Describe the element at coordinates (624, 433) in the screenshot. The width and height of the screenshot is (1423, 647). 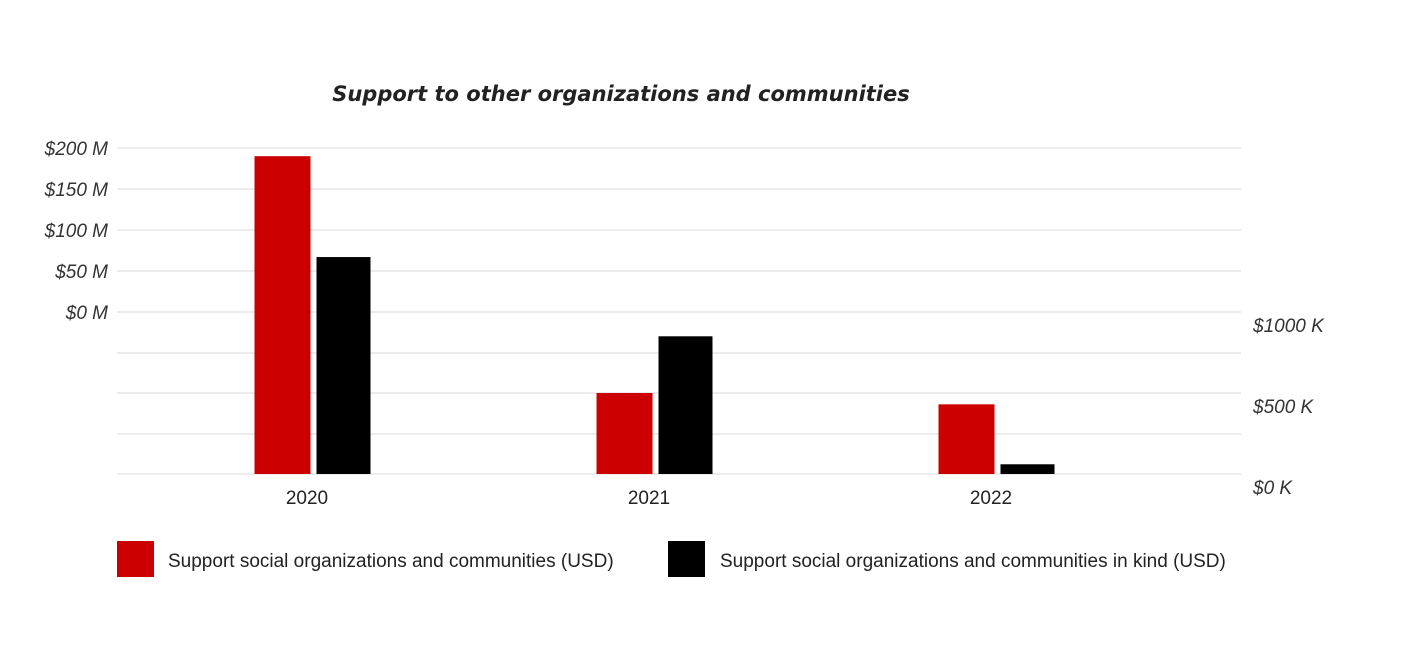
I see `bar-2021-cash` at that location.